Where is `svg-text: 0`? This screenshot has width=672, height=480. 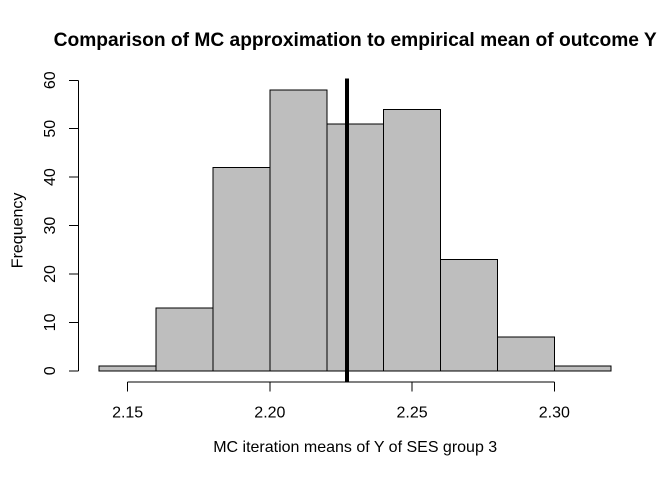
svg-text: 0 is located at coordinates (50, 370).